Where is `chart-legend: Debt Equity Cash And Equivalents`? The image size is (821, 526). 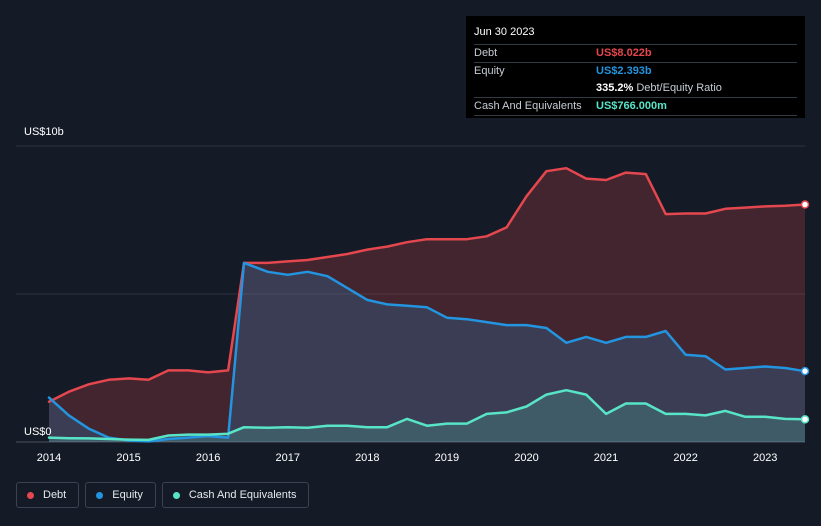 chart-legend: Debt Equity Cash And Equivalents is located at coordinates (163, 495).